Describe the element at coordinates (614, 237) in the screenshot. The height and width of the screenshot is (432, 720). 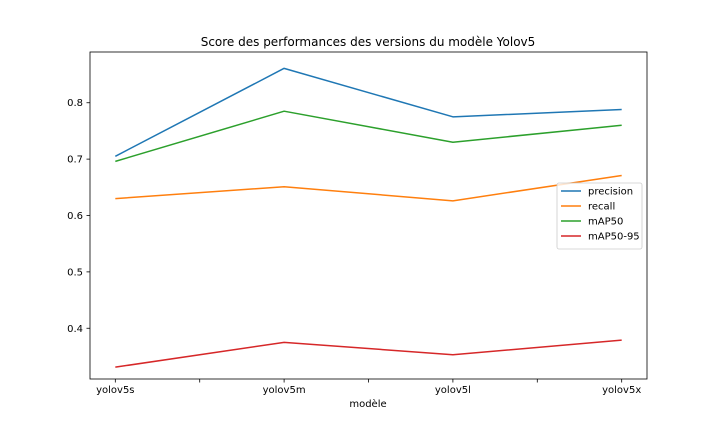
I see `legend-label: mAP50-95` at that location.